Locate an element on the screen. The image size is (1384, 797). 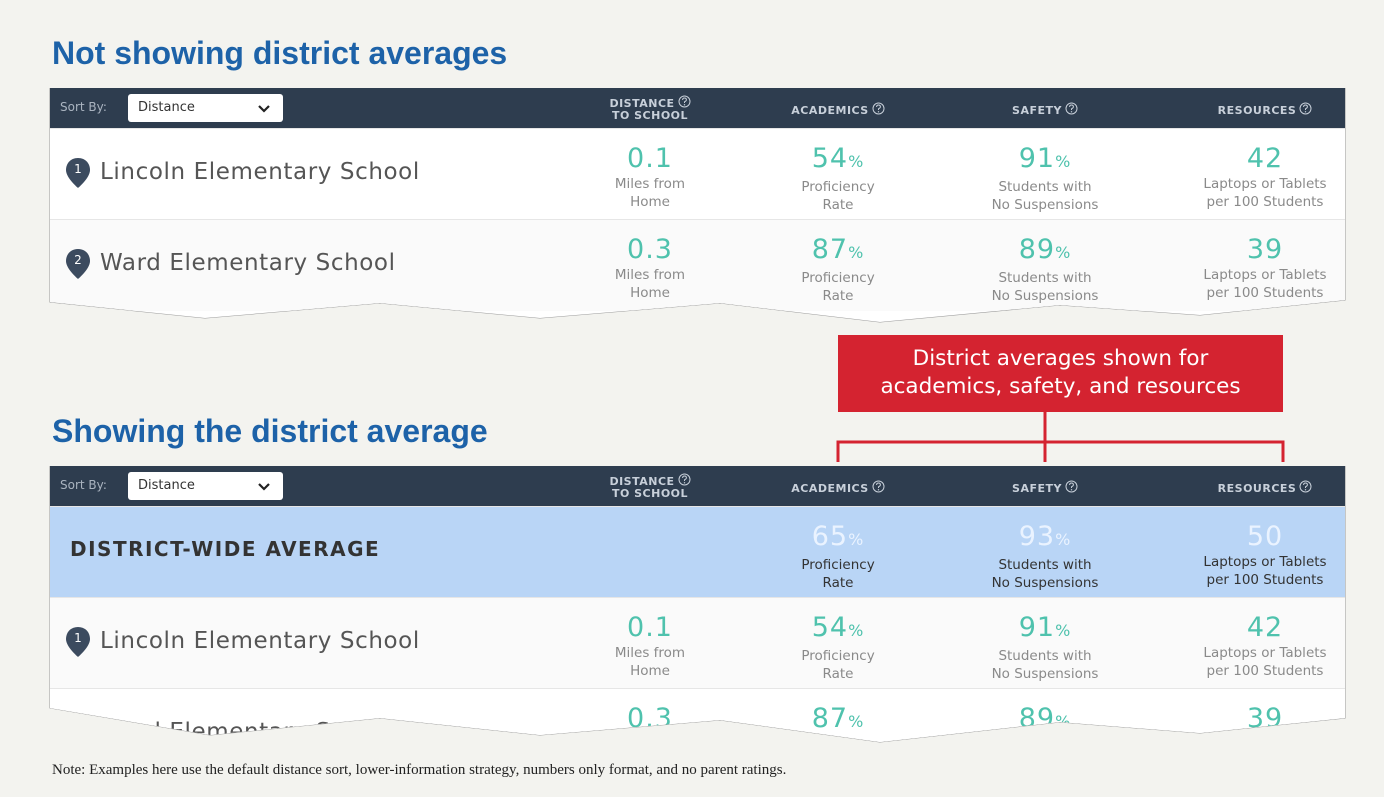
metric-value: 87% is located at coordinates (838, 720).